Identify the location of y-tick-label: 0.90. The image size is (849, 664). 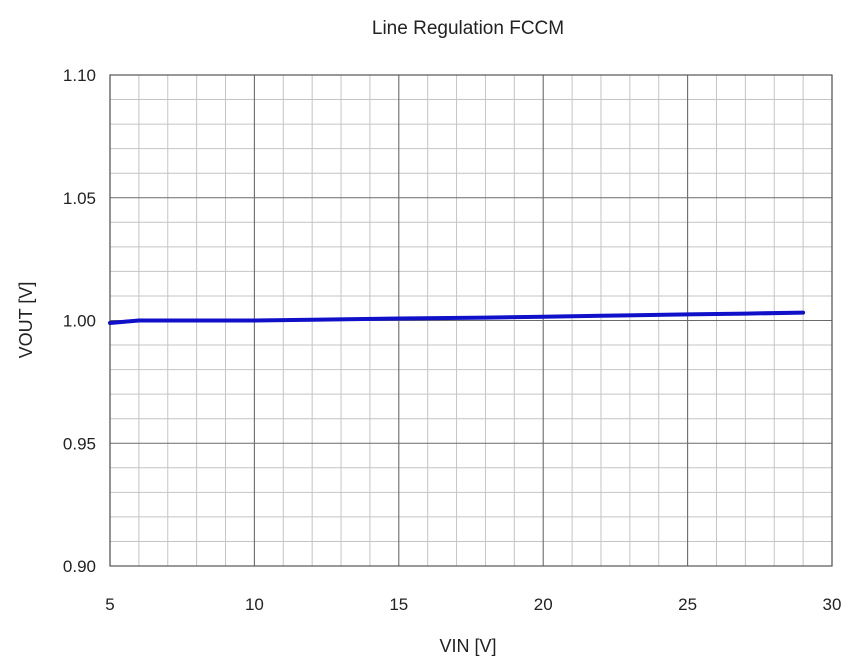
(79, 566).